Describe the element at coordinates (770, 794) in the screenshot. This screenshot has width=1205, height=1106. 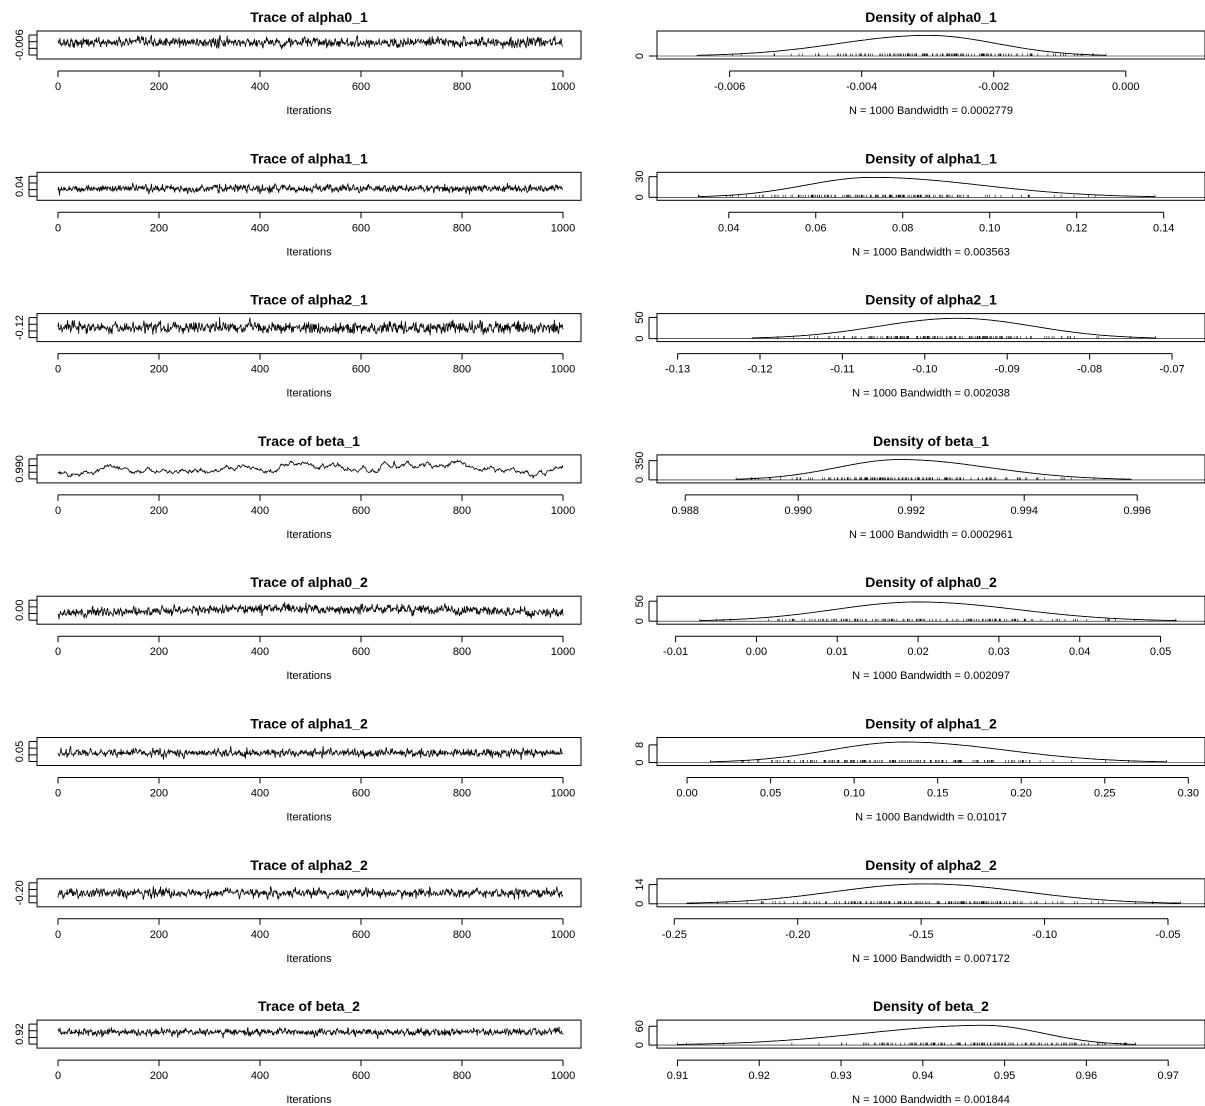
I see `x-tick-label: 0.05` at that location.